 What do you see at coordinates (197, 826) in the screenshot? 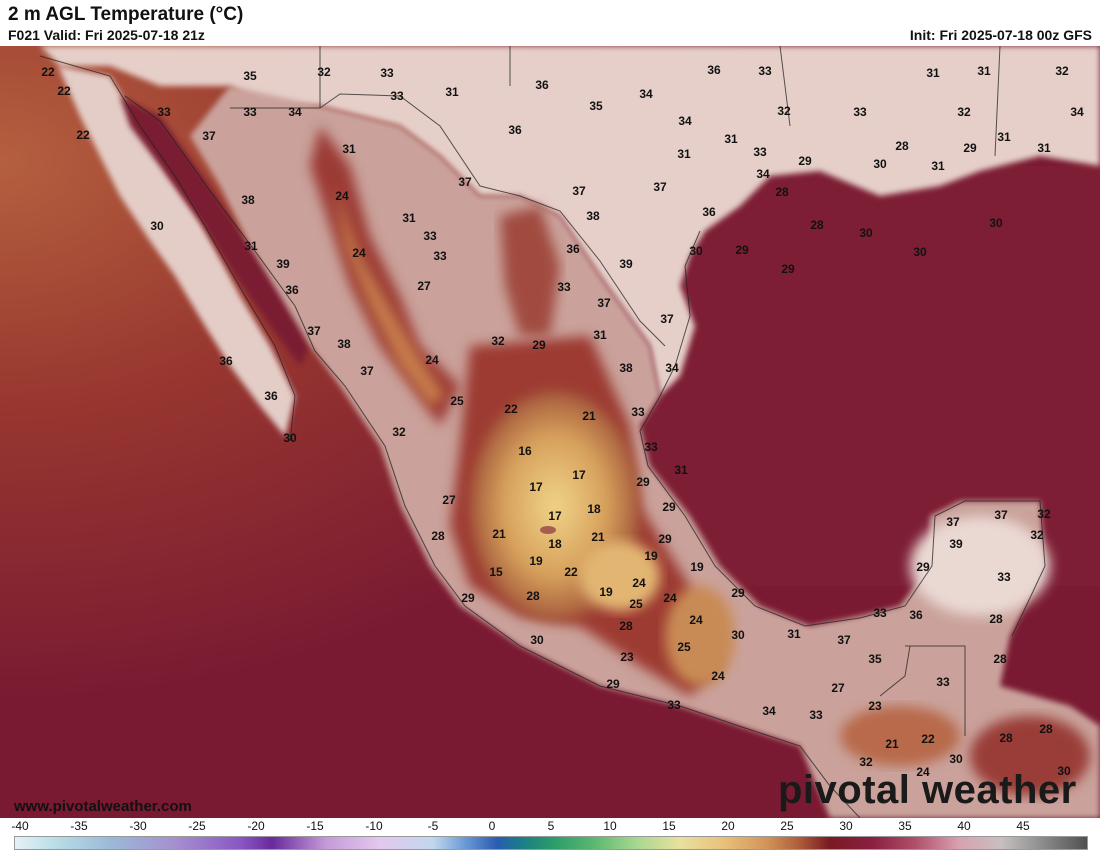
I see `colorbar-tick: -25` at bounding box center [197, 826].